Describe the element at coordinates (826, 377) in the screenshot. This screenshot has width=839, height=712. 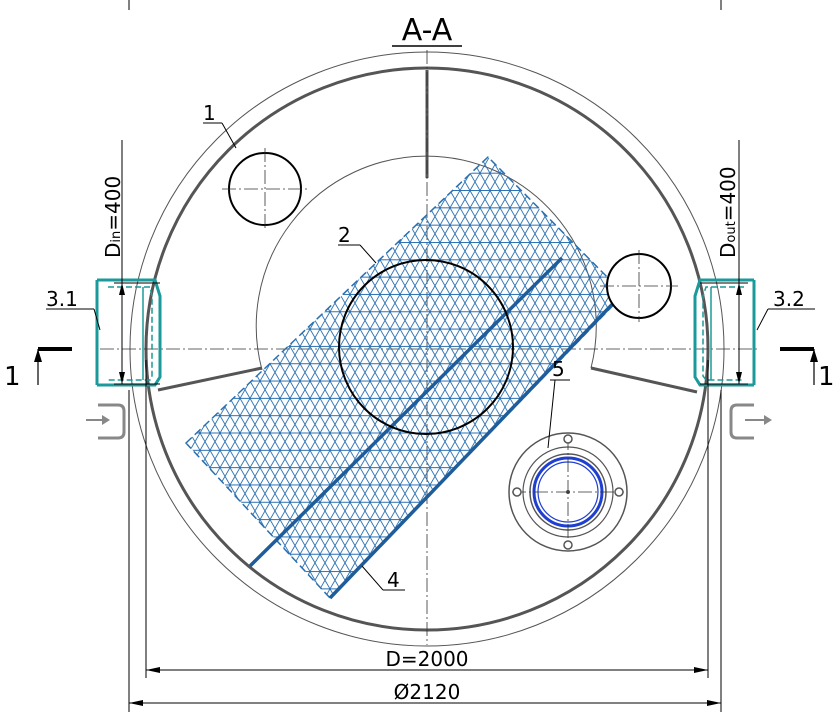
I see `section-label-right: 1` at that location.